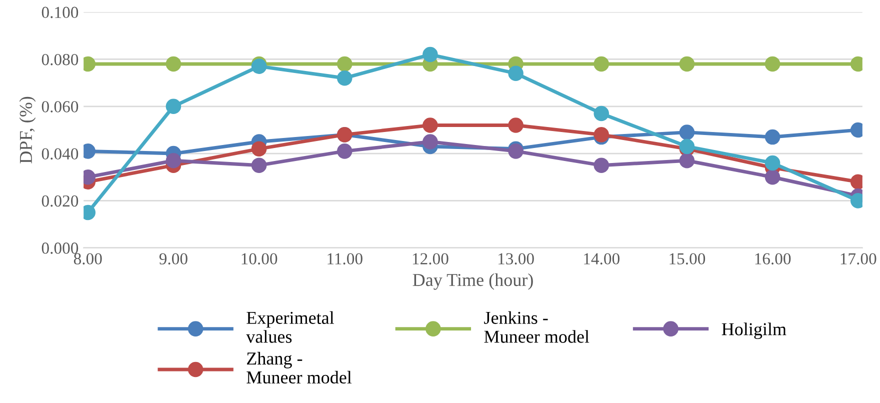 Image resolution: width=880 pixels, height=403 pixels. I want to click on x-tick-label: 12.00, so click(430, 259).